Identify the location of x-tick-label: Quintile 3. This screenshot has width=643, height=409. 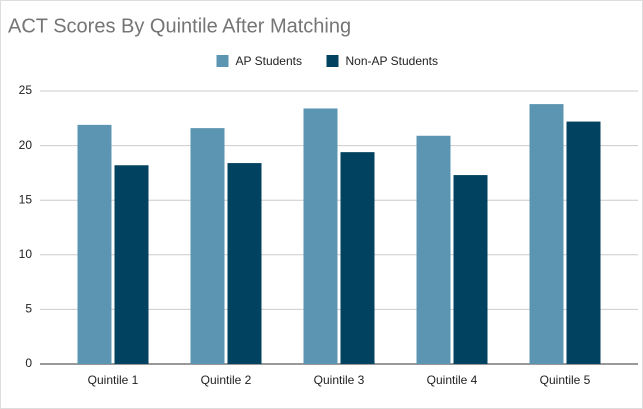
(339, 380).